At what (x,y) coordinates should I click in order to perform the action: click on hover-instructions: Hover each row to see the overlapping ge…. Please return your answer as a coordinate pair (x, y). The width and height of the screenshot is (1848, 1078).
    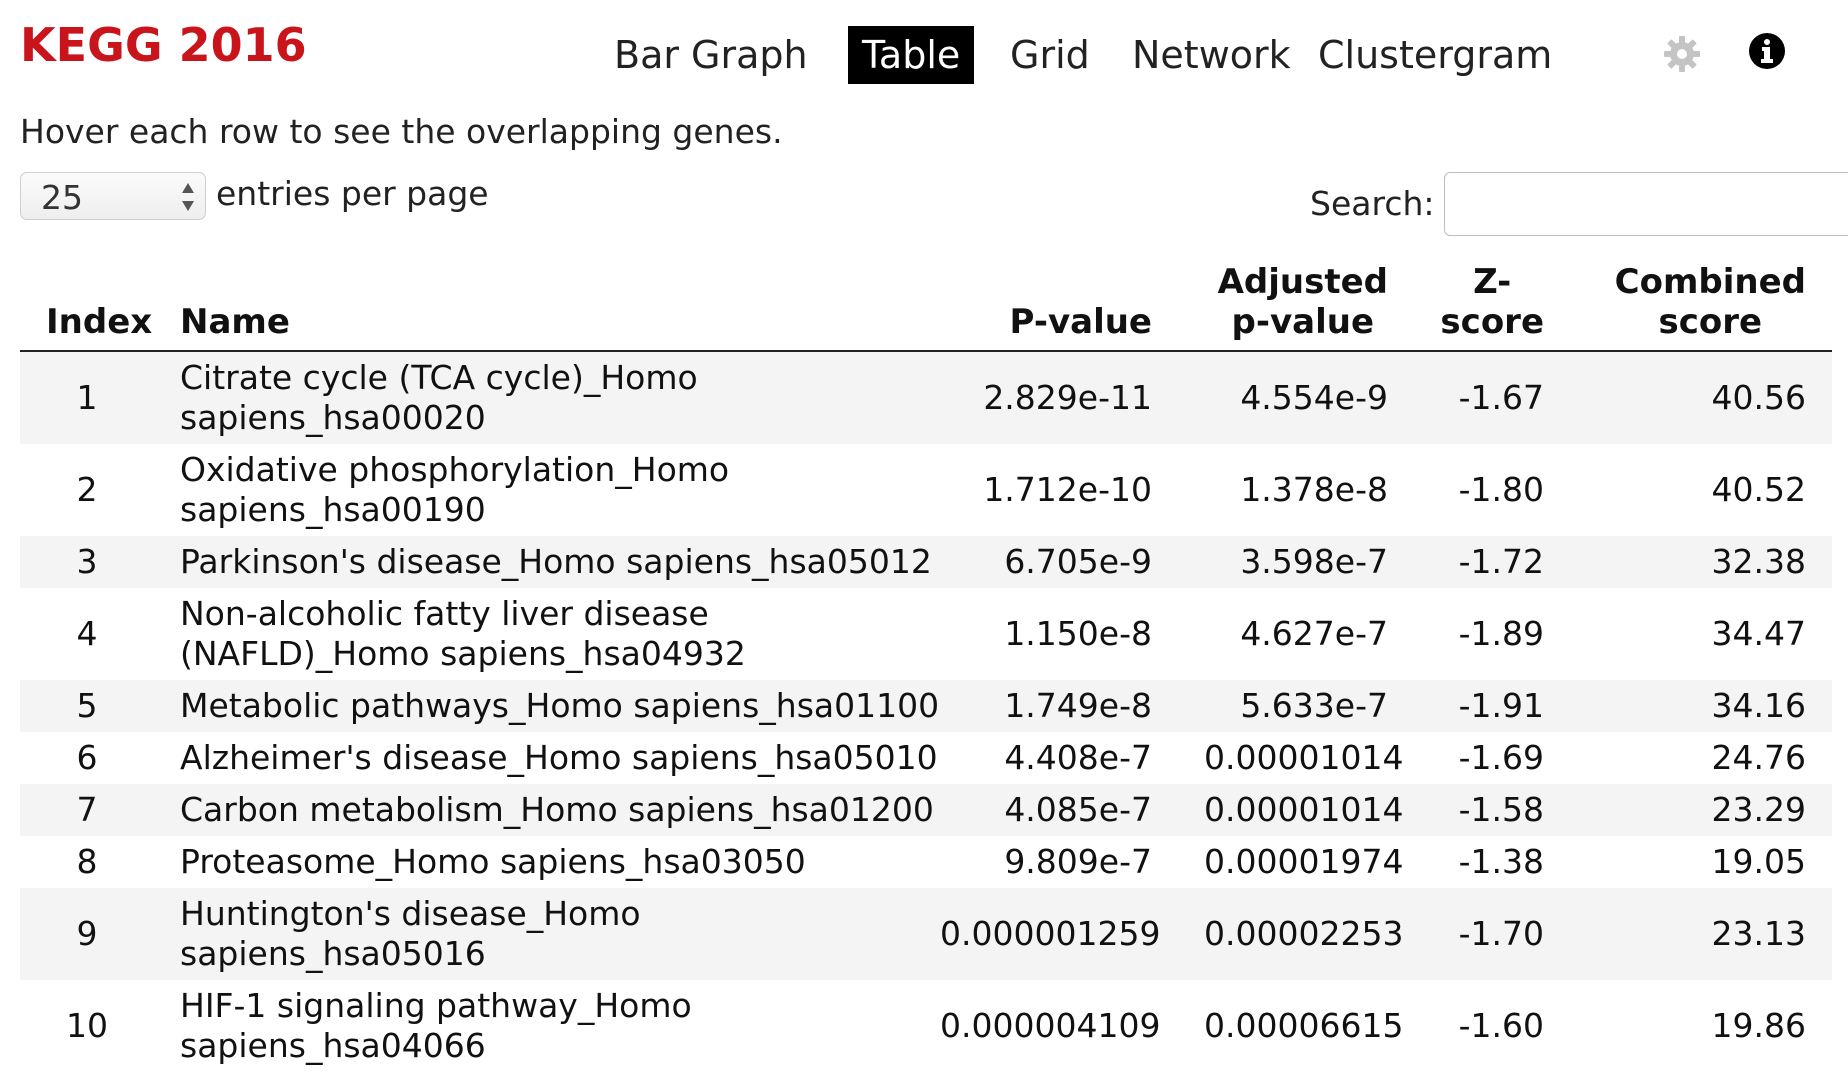
    Looking at the image, I should click on (401, 131).